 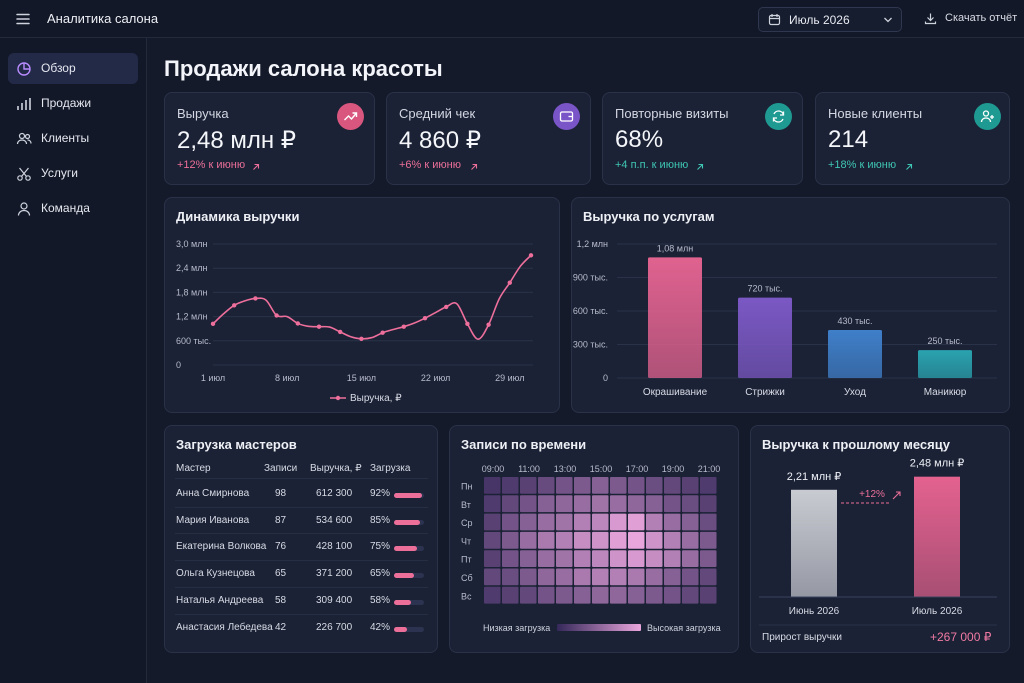 I want to click on month-bar, so click(x=814, y=543).